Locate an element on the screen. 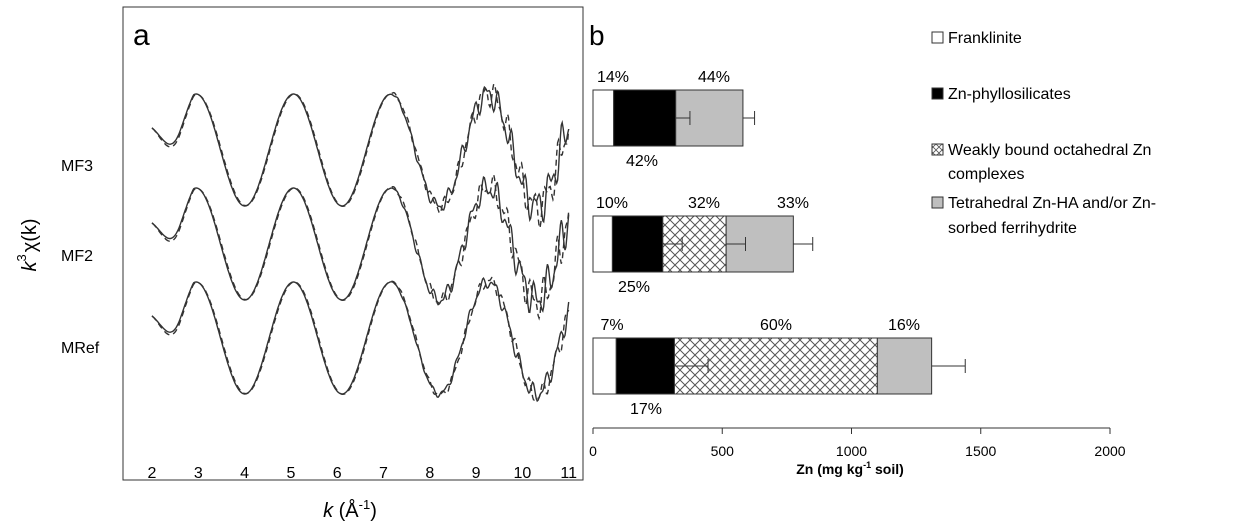 This screenshot has width=1236, height=529. percent-label: 32% is located at coordinates (704, 203).